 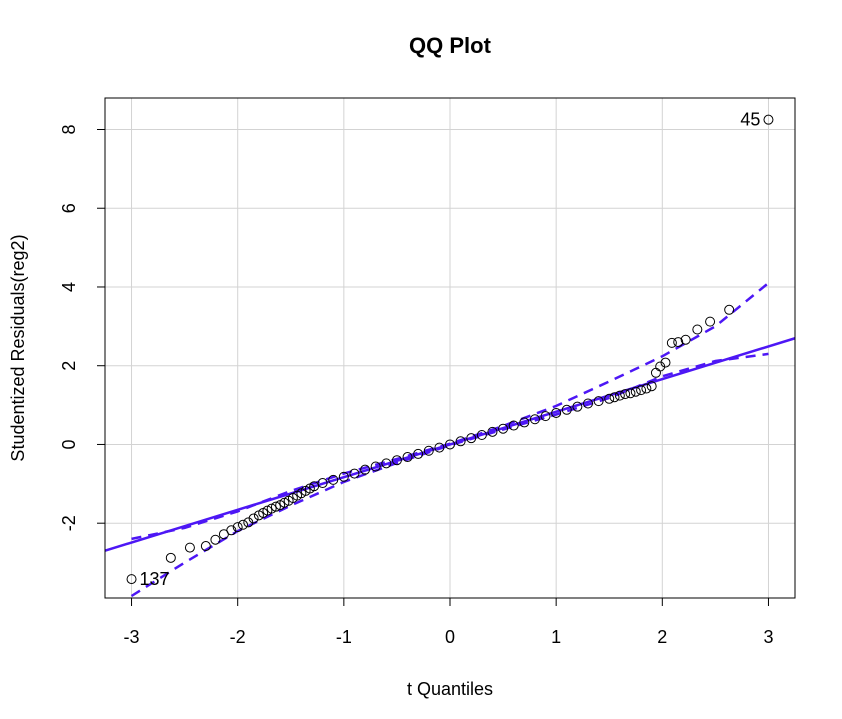 I want to click on y-tick-label-3: 4, so click(x=69, y=287).